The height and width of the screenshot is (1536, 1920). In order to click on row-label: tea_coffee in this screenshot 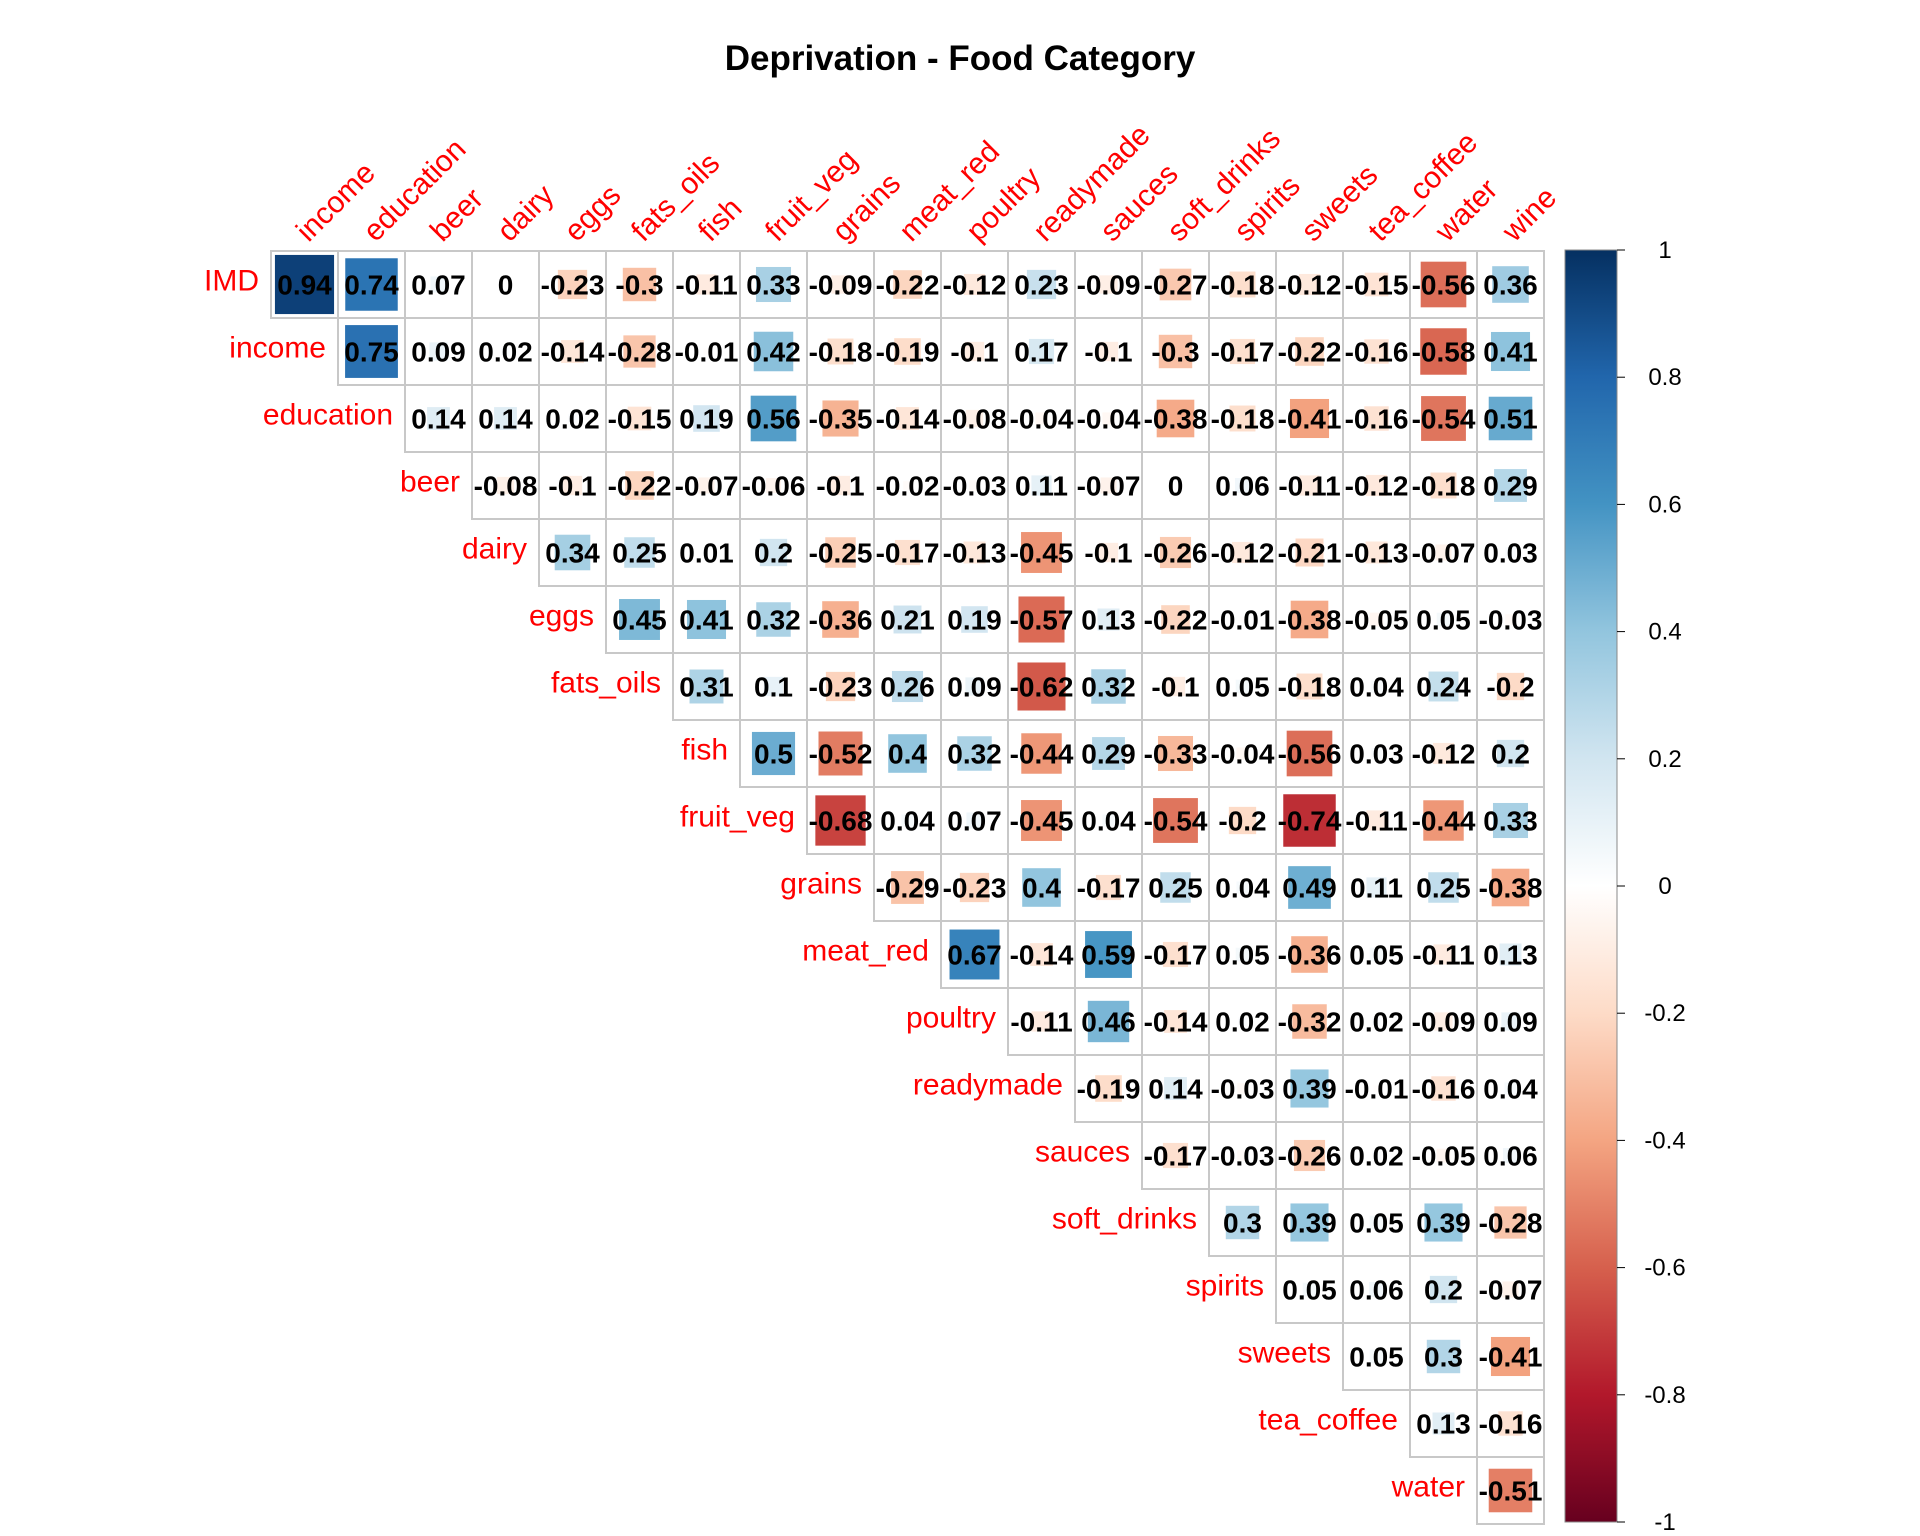, I will do `click(1328, 1420)`.